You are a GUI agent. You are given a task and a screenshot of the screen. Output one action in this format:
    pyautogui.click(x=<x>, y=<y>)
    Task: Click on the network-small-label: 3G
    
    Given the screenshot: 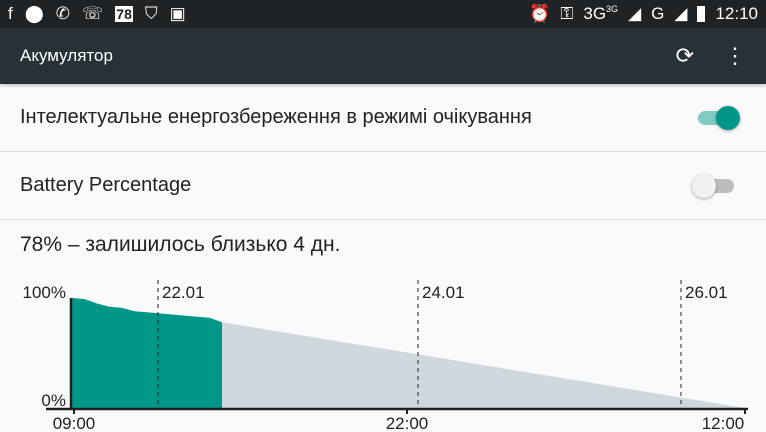 What is the action you would take?
    pyautogui.click(x=612, y=9)
    